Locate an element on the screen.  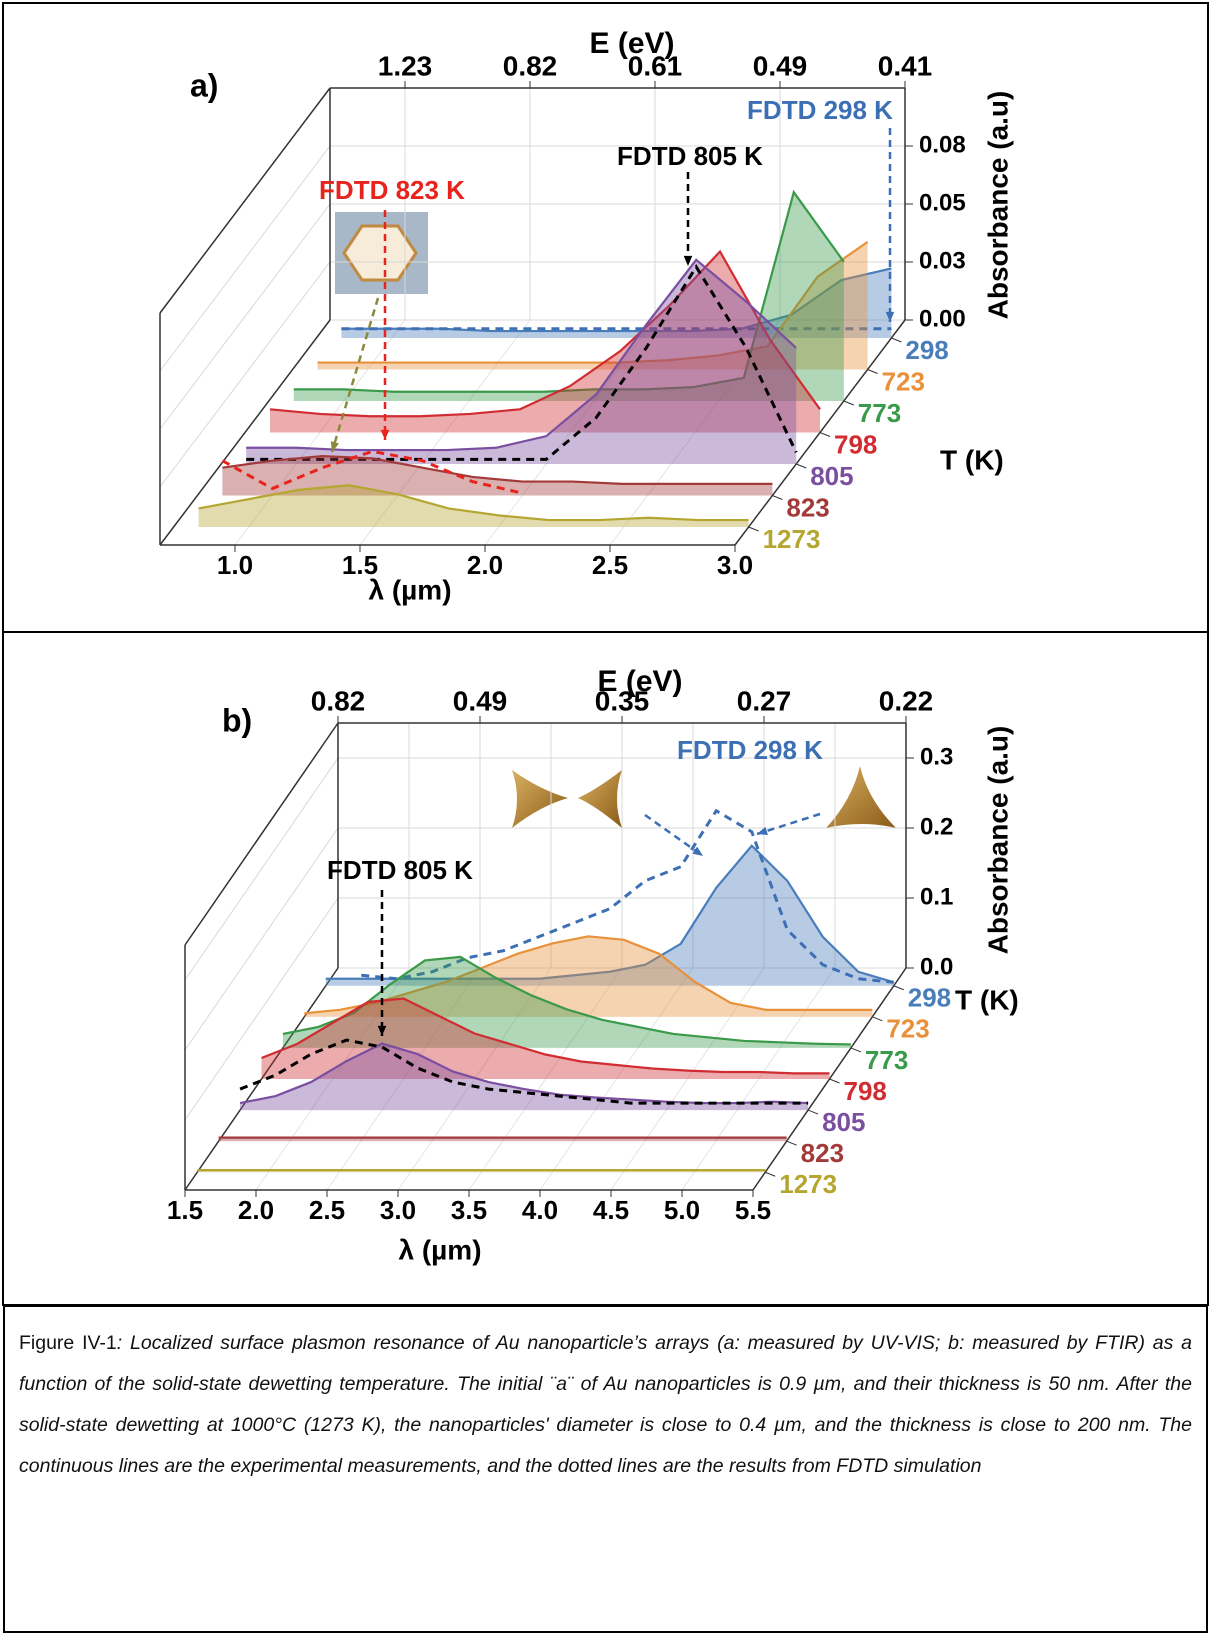
x-tick-label: 5.5 is located at coordinates (753, 1210).